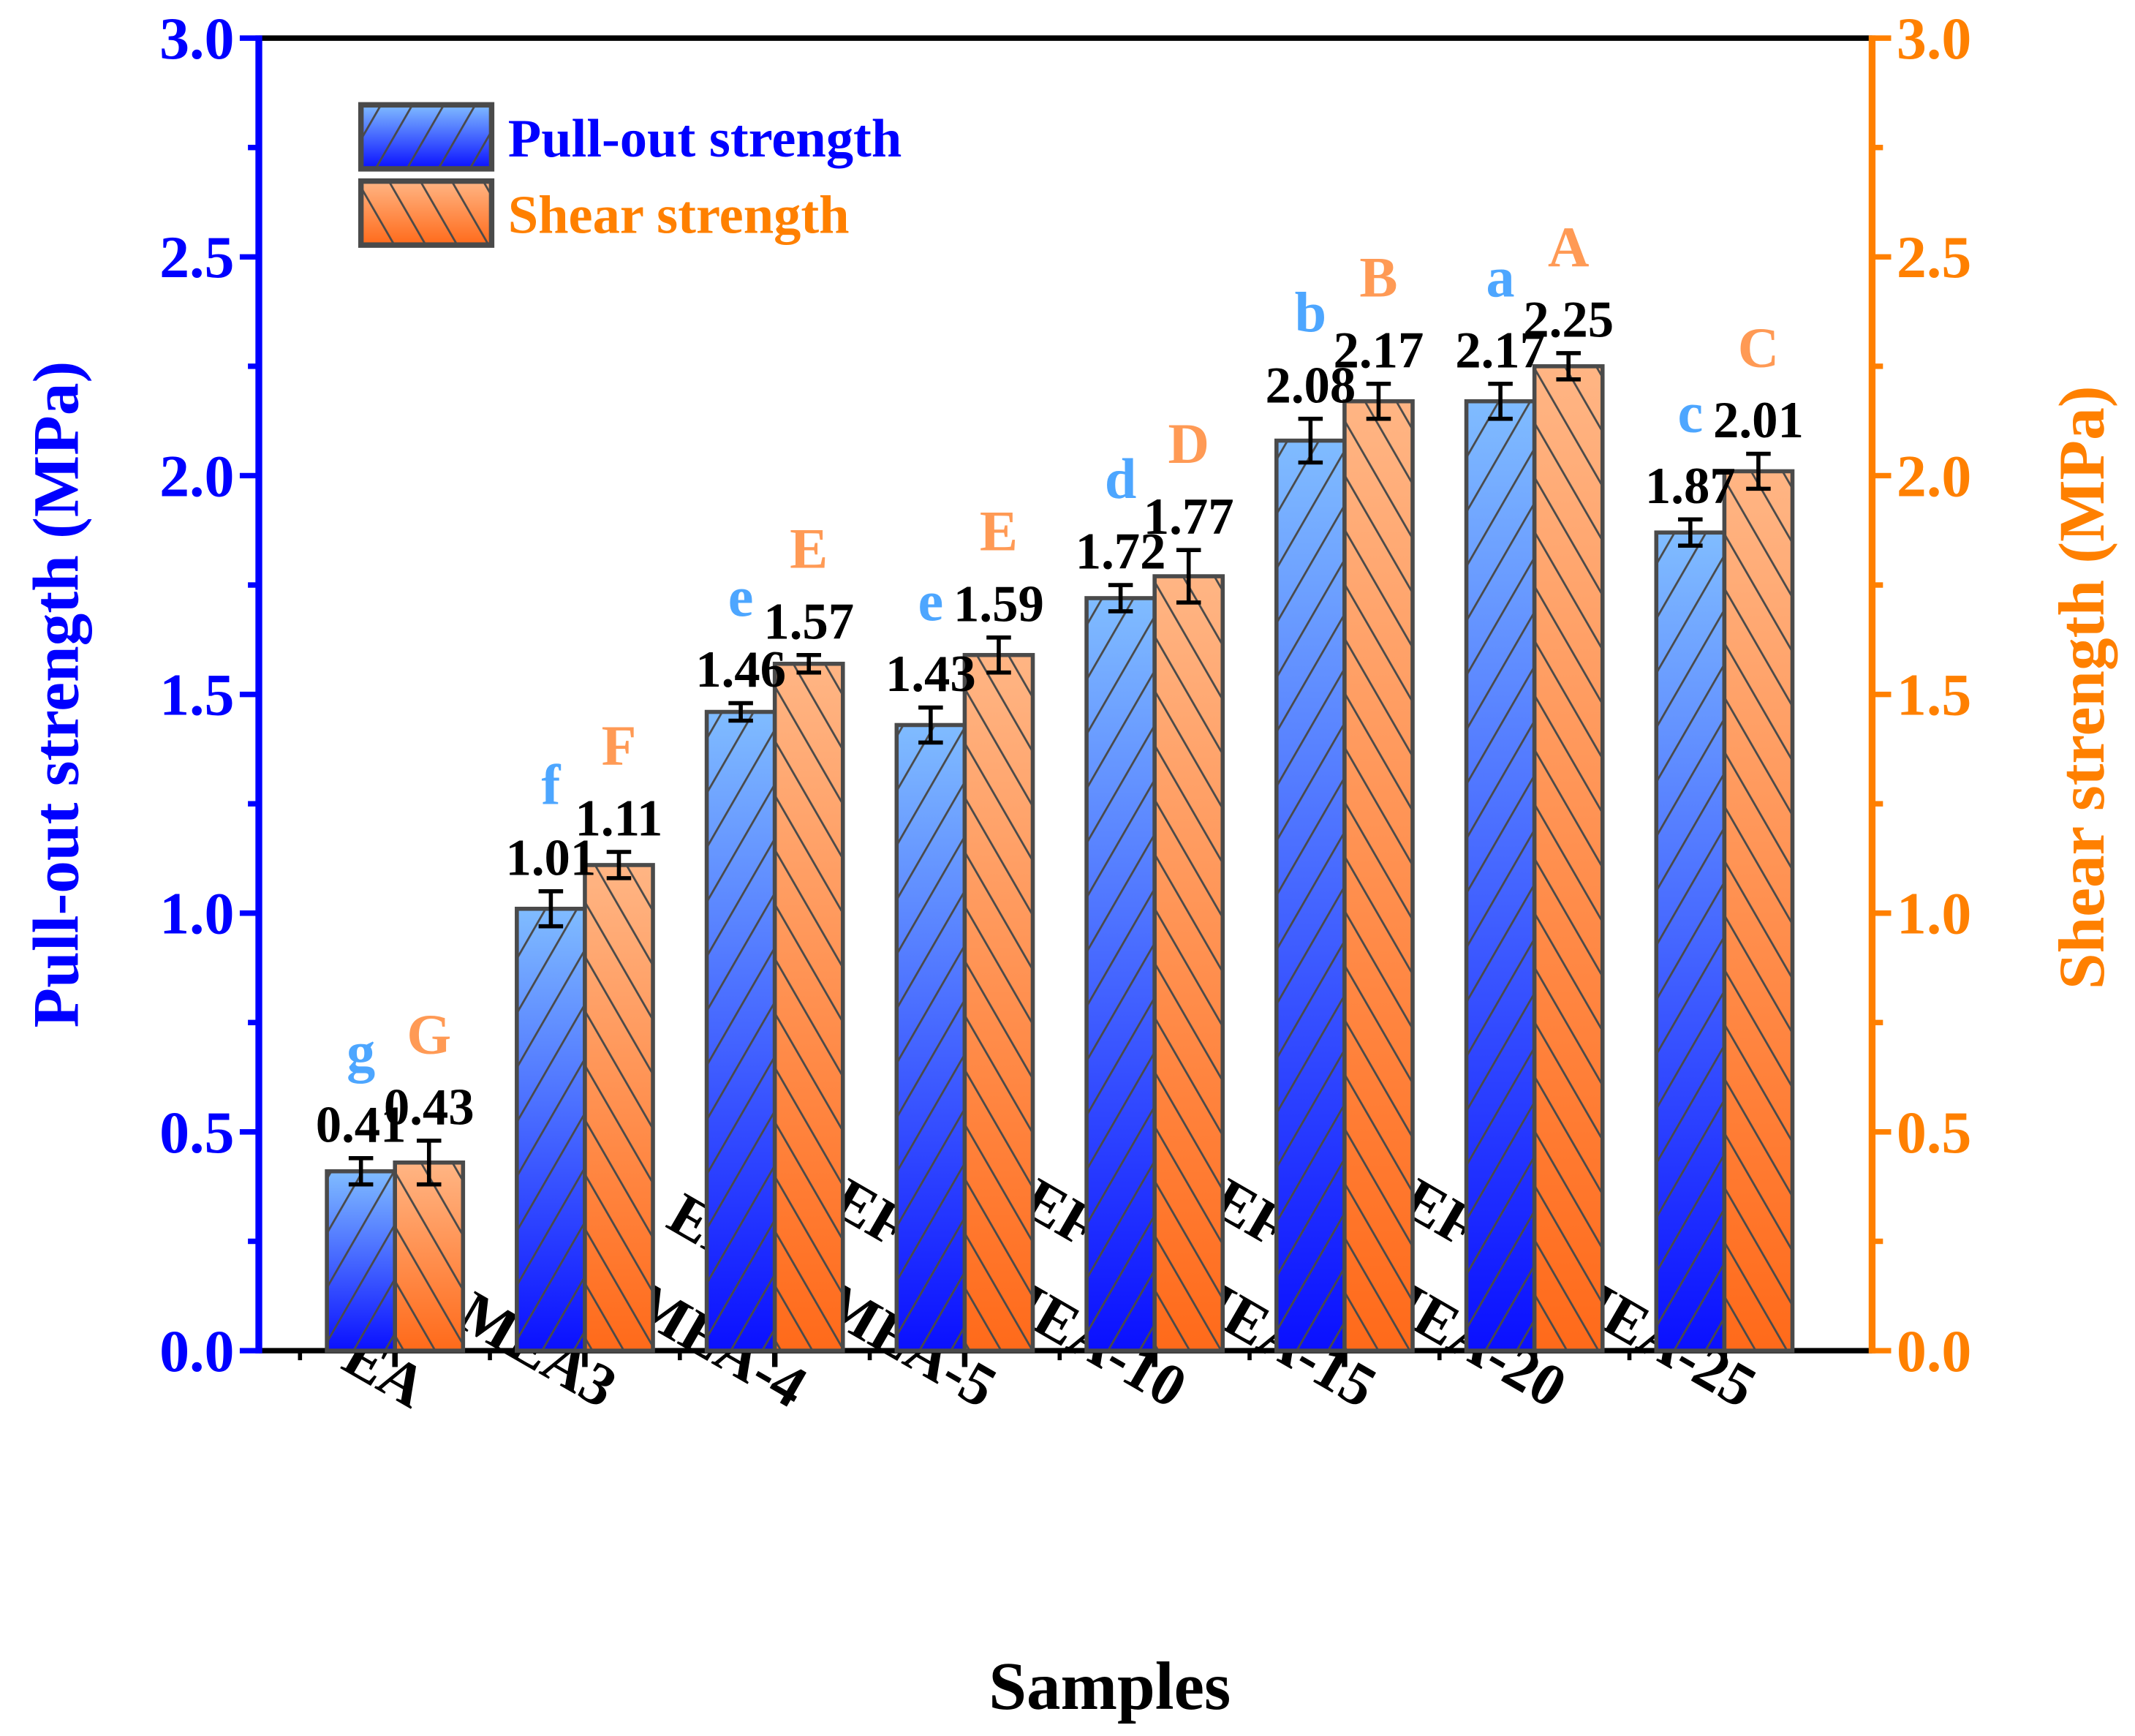 The width and height of the screenshot is (2135, 1736). What do you see at coordinates (1110, 1686) in the screenshot?
I see `x-axis-title: Samples` at bounding box center [1110, 1686].